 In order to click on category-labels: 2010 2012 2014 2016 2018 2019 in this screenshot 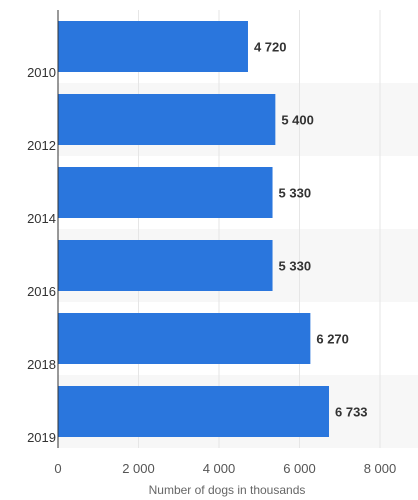, I will do `click(41, 255)`.